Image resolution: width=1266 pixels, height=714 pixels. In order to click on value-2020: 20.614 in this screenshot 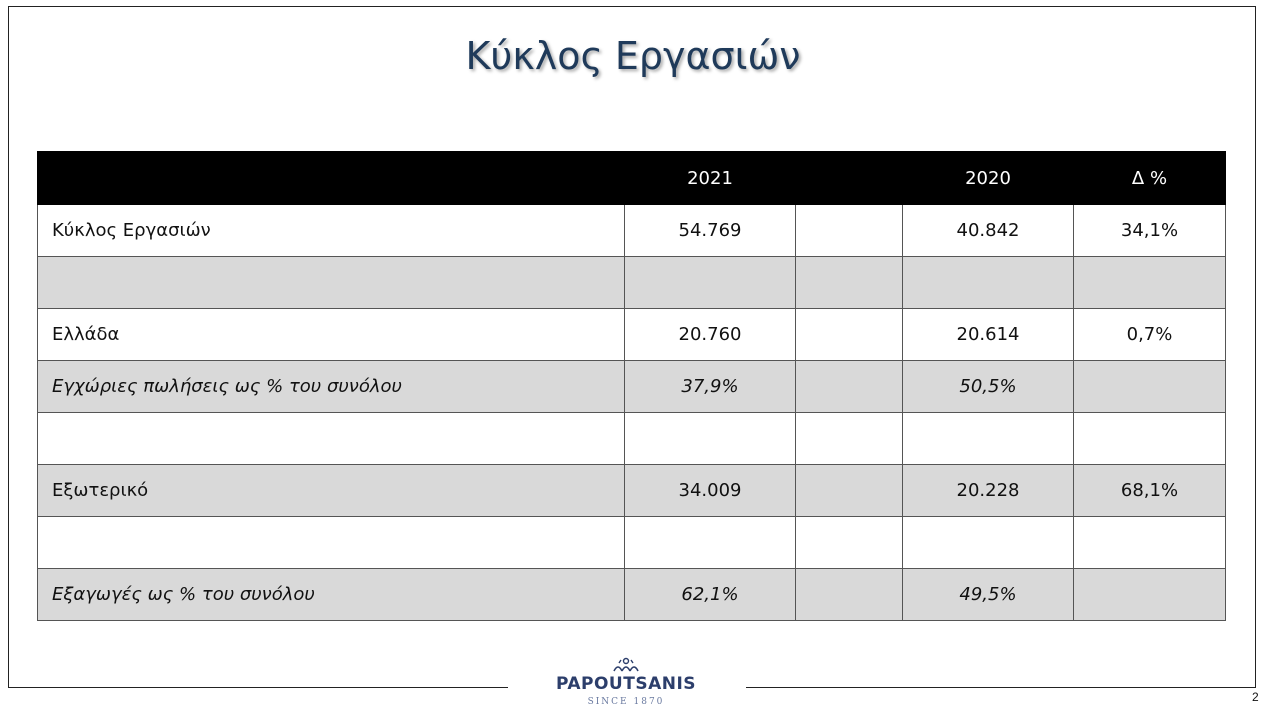, I will do `click(988, 334)`.